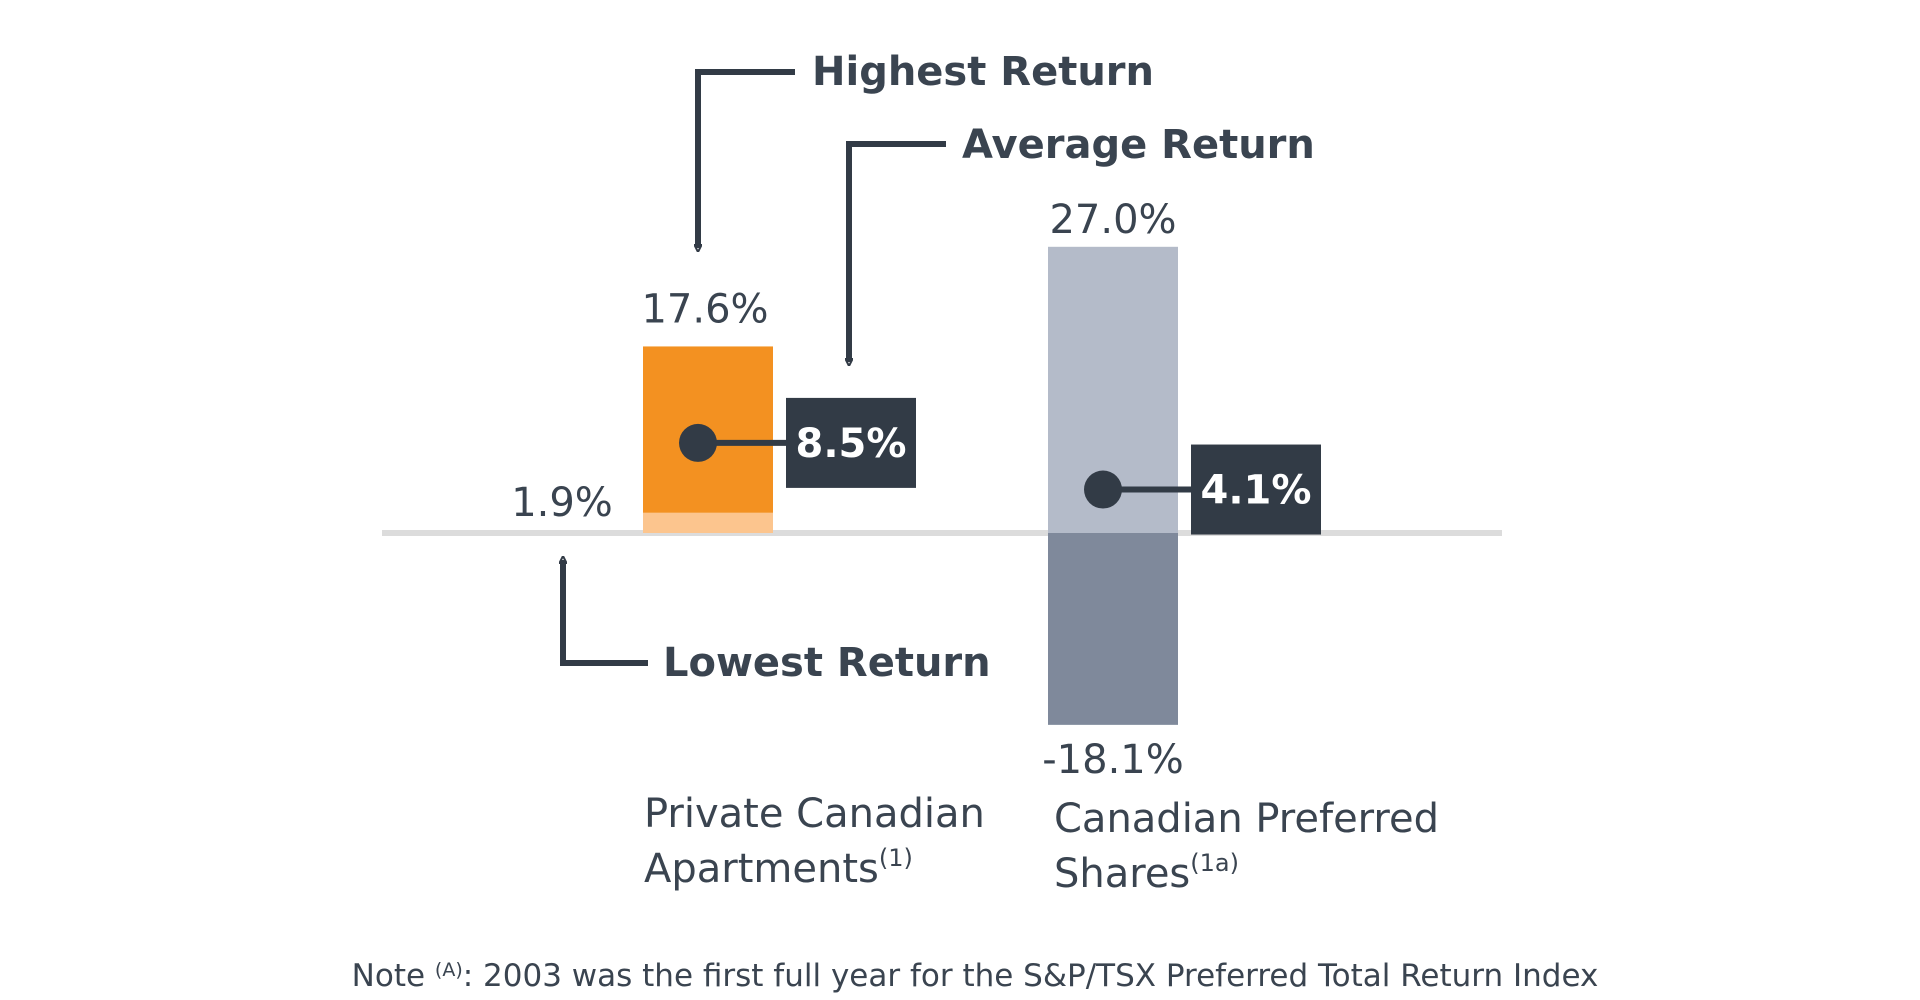 The width and height of the screenshot is (1920, 1000). Describe the element at coordinates (1138, 145) in the screenshot. I see `average-return-callout: Average Return` at that location.